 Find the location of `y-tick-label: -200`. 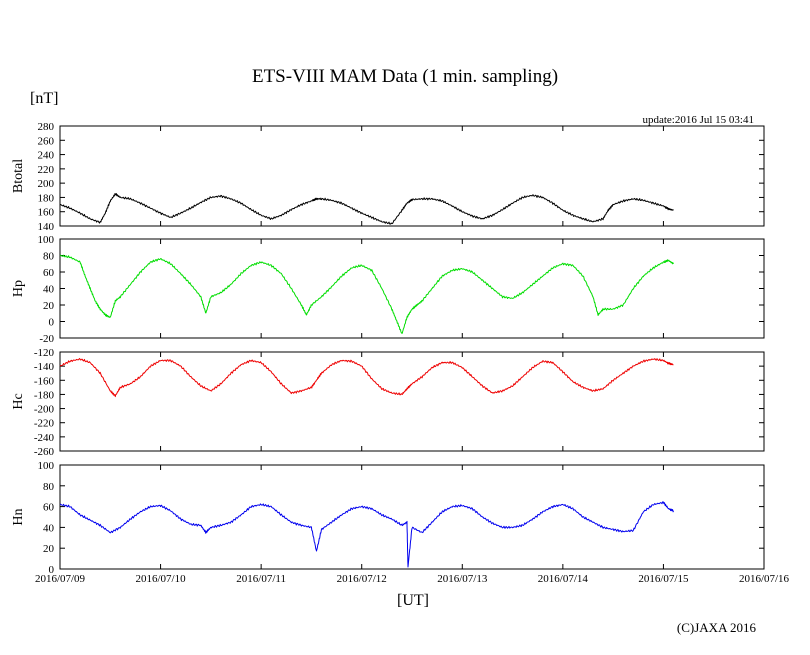

y-tick-label: -200 is located at coordinates (44, 410).